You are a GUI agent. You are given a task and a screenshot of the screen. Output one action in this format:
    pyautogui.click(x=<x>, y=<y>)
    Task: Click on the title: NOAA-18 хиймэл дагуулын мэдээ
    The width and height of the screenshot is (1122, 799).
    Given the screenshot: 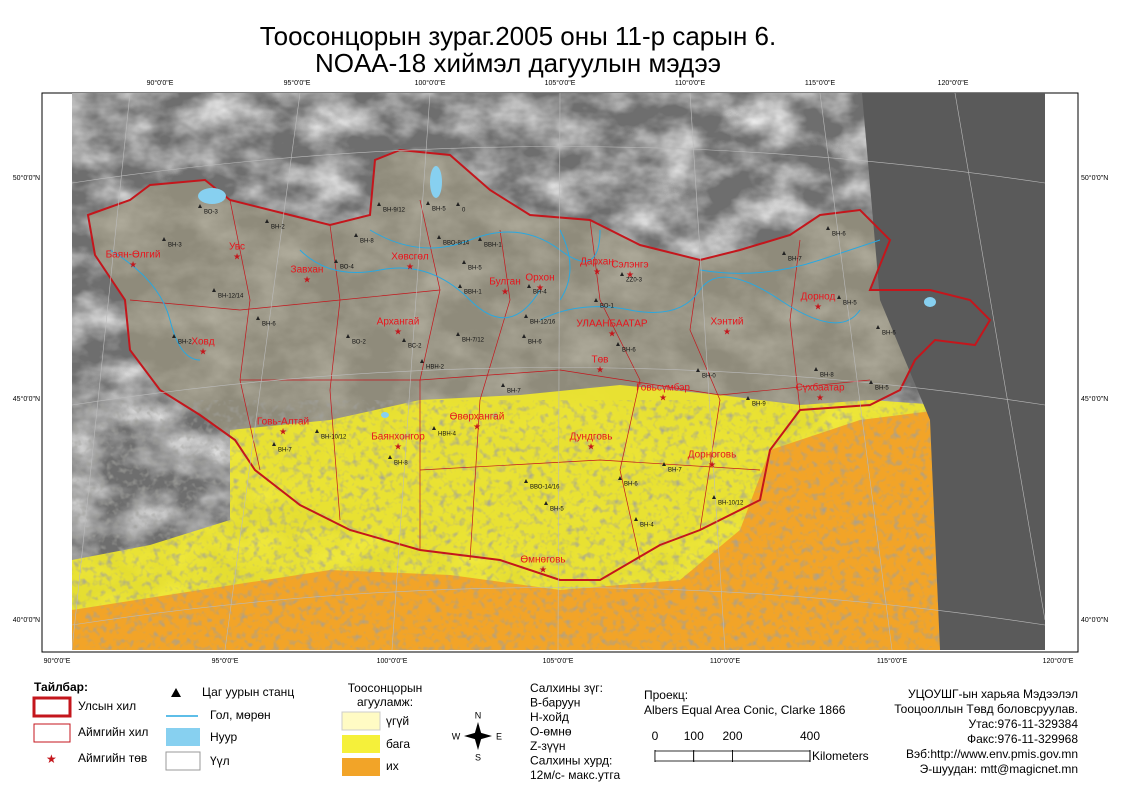 What is the action you would take?
    pyautogui.click(x=518, y=63)
    